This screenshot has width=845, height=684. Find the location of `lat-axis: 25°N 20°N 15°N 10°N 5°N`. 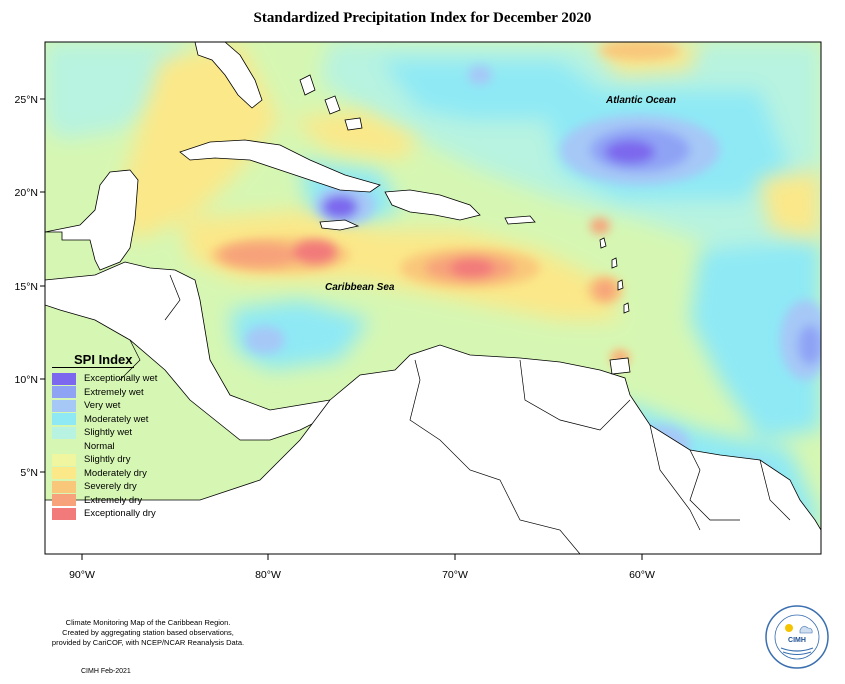

lat-axis: 25°N 20°N 15°N 10°N 5°N is located at coordinates (30, 286).